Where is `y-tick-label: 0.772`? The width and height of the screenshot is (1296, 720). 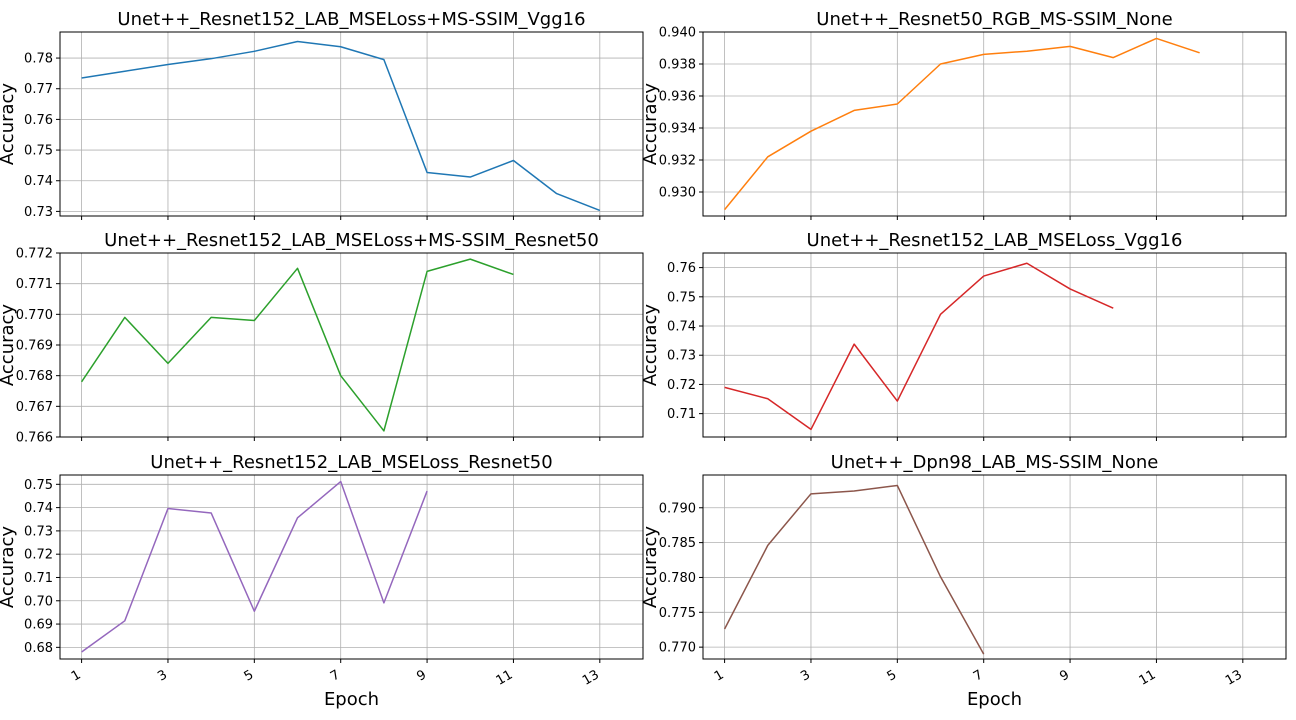 y-tick-label: 0.772 is located at coordinates (34, 254).